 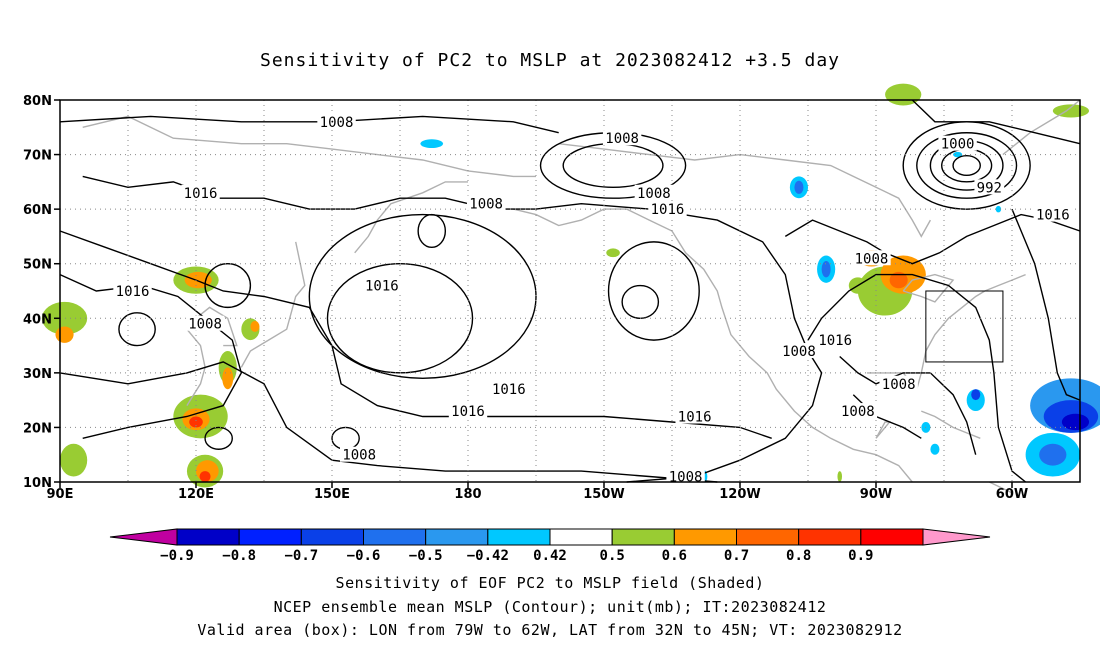 I want to click on lon-label: 150W, so click(x=603, y=494).